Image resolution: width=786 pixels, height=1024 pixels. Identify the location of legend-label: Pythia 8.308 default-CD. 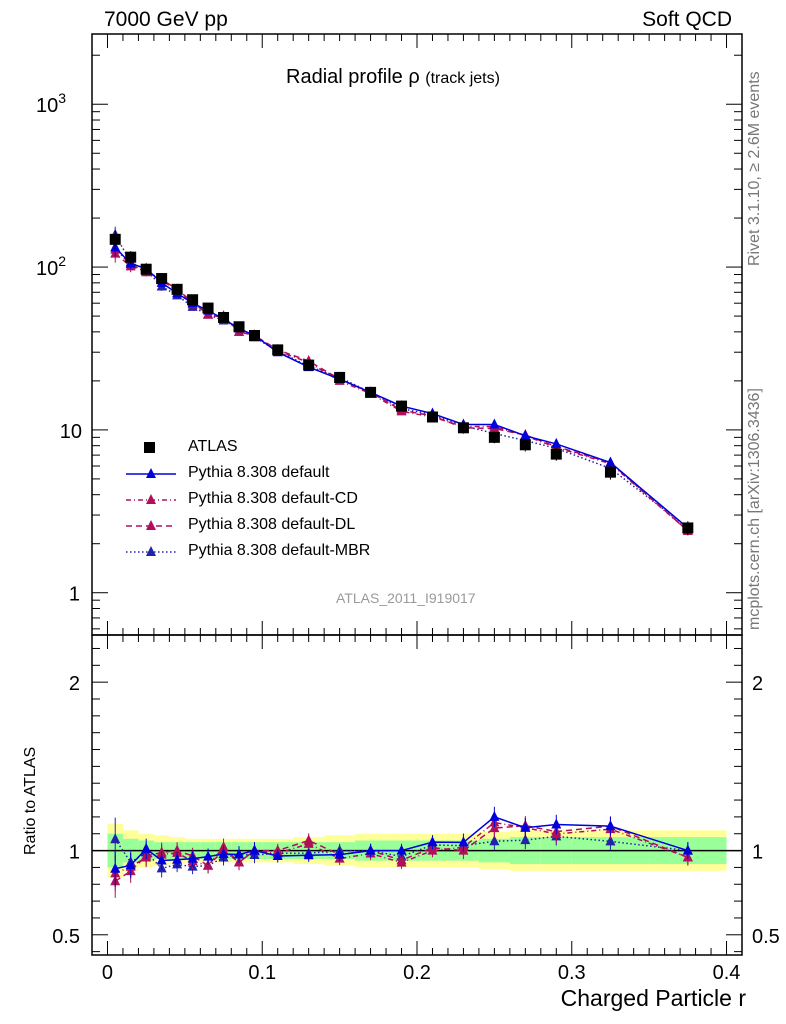
(273, 498).